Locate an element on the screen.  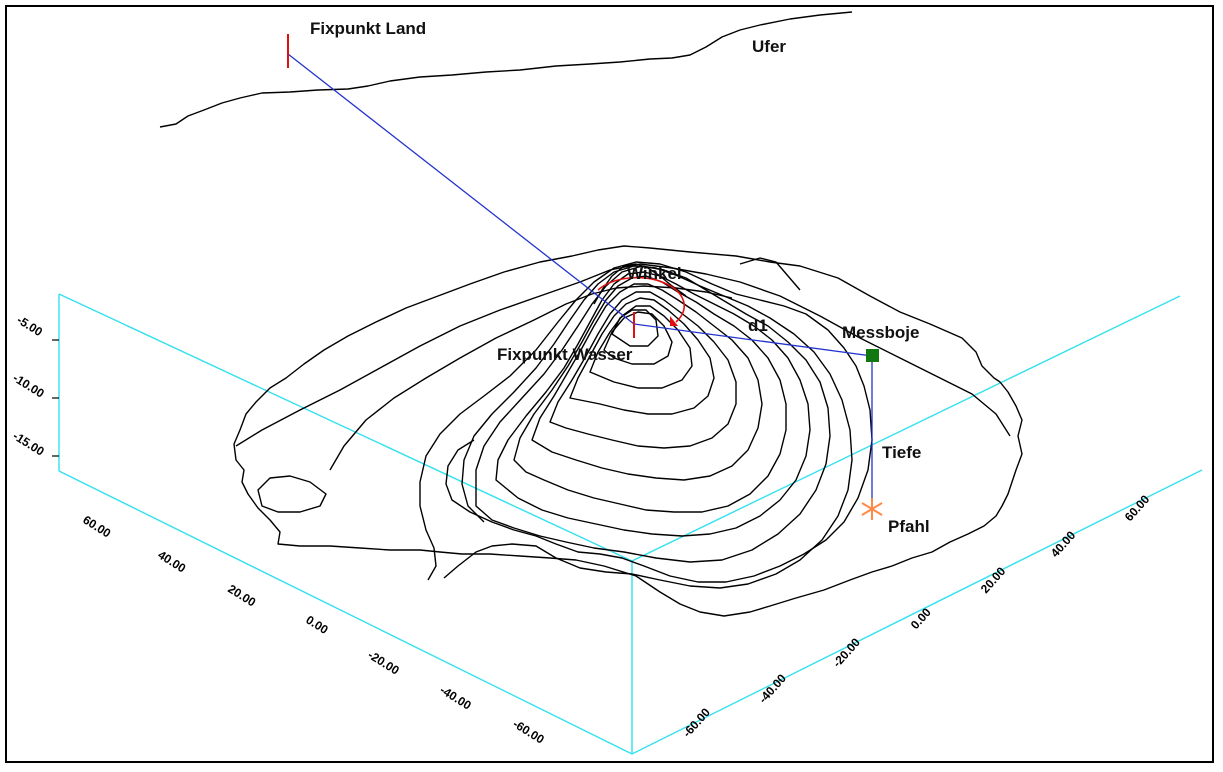
measuring-buoy-marker is located at coordinates (872, 355).